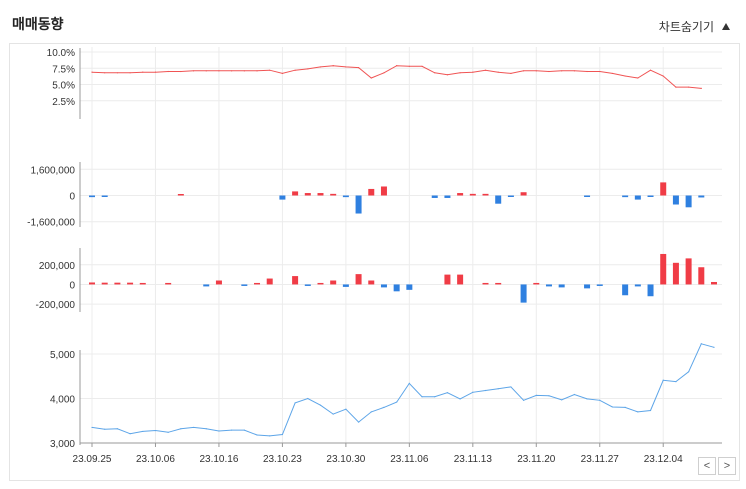  Describe the element at coordinates (727, 466) in the screenshot. I see `next-button: >` at that location.